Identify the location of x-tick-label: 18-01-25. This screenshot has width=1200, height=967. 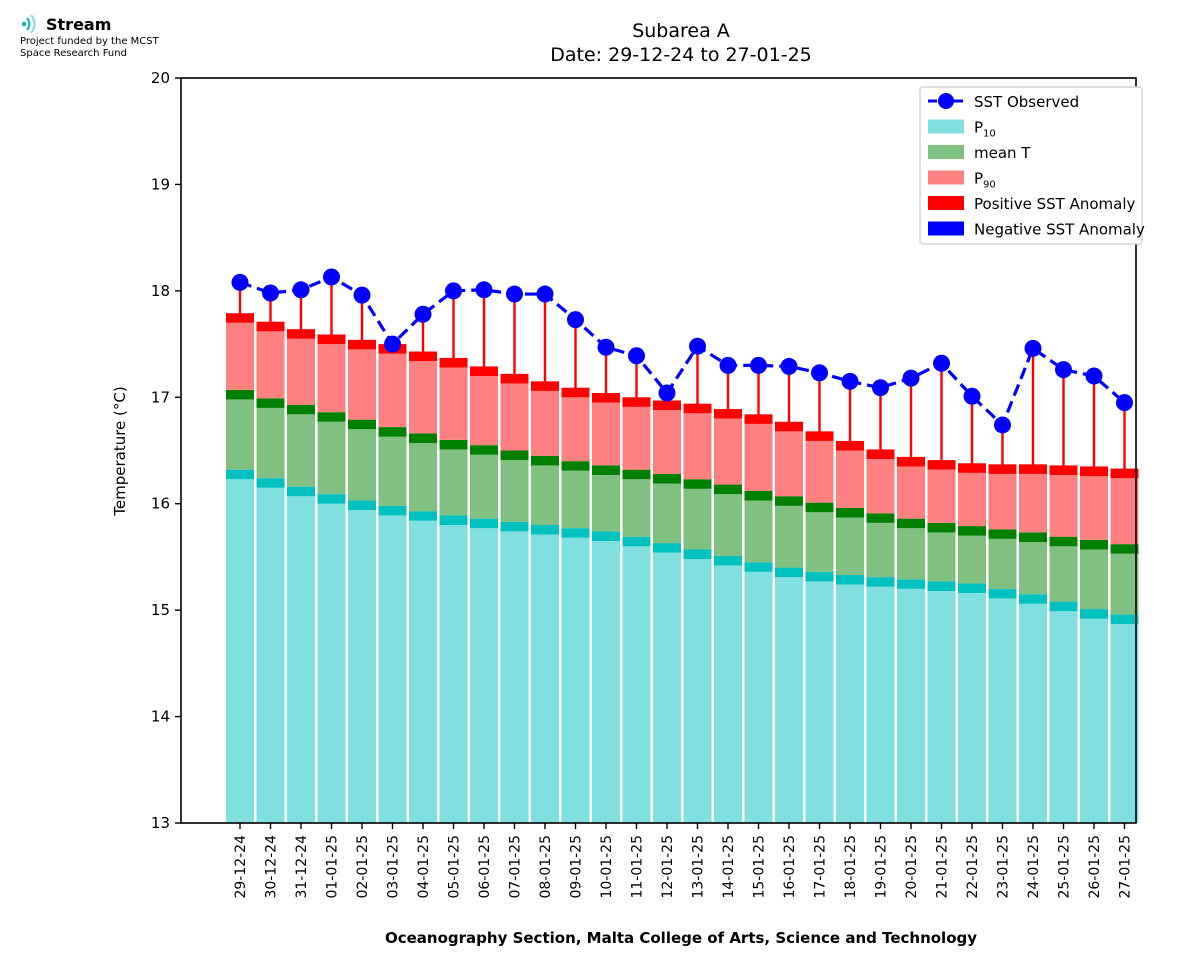
(851, 867).